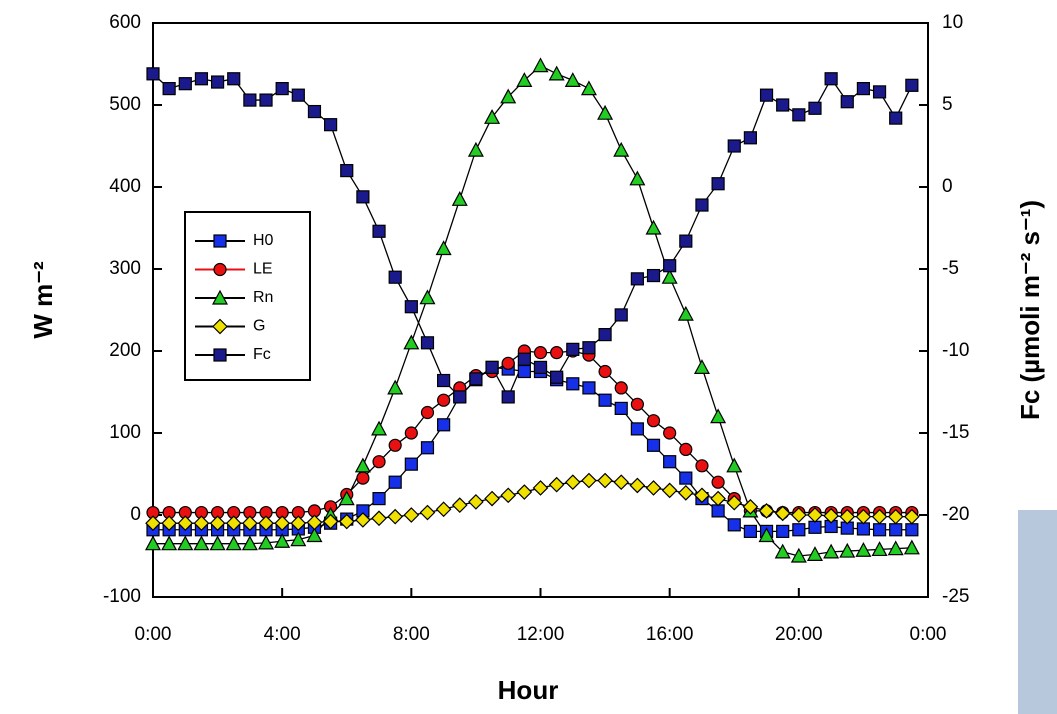  Describe the element at coordinates (262, 354) in the screenshot. I see `legend-label: Fc` at that location.